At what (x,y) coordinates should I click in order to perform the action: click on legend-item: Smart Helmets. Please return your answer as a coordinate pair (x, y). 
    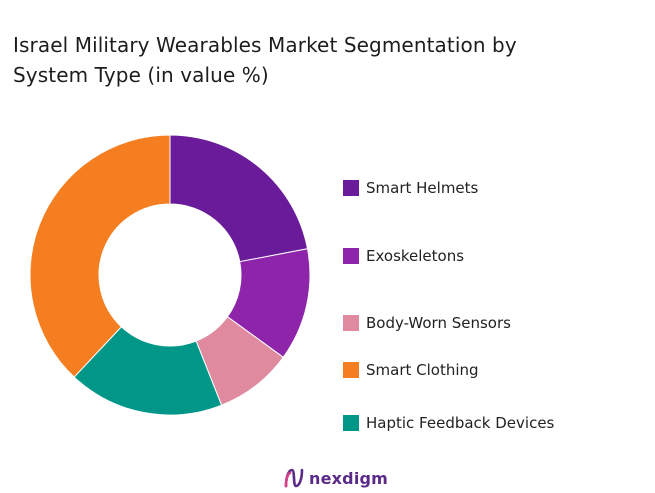
    Looking at the image, I should click on (483, 188).